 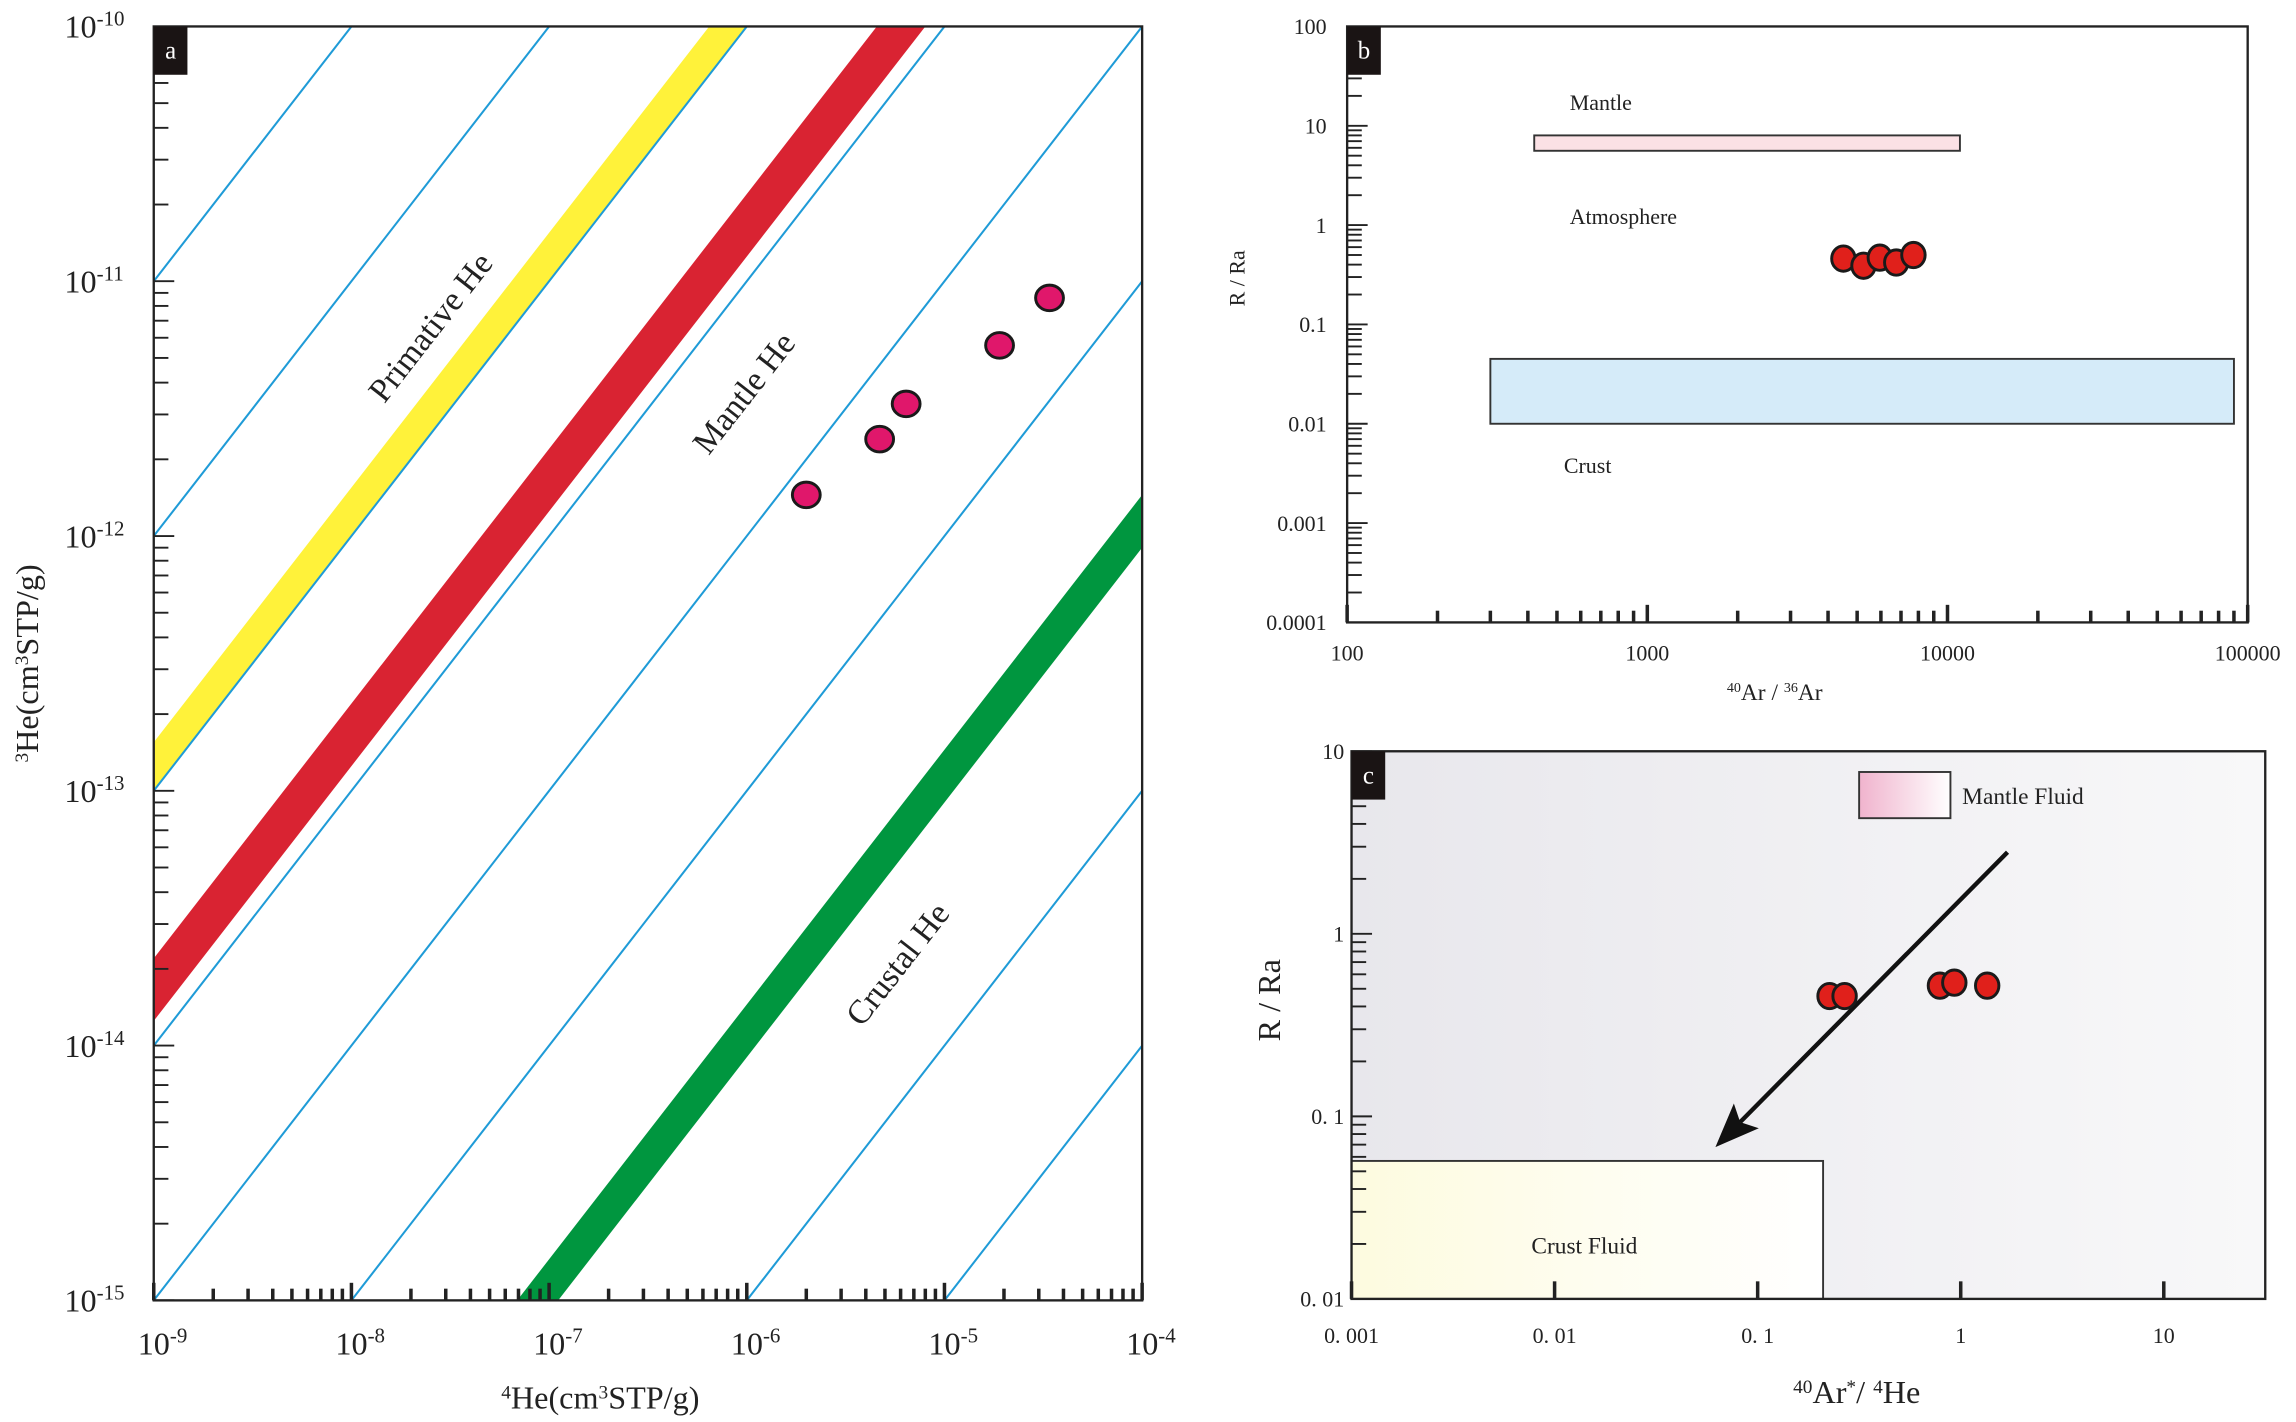 I want to click on tick-exponent: -12, so click(x=111, y=528).